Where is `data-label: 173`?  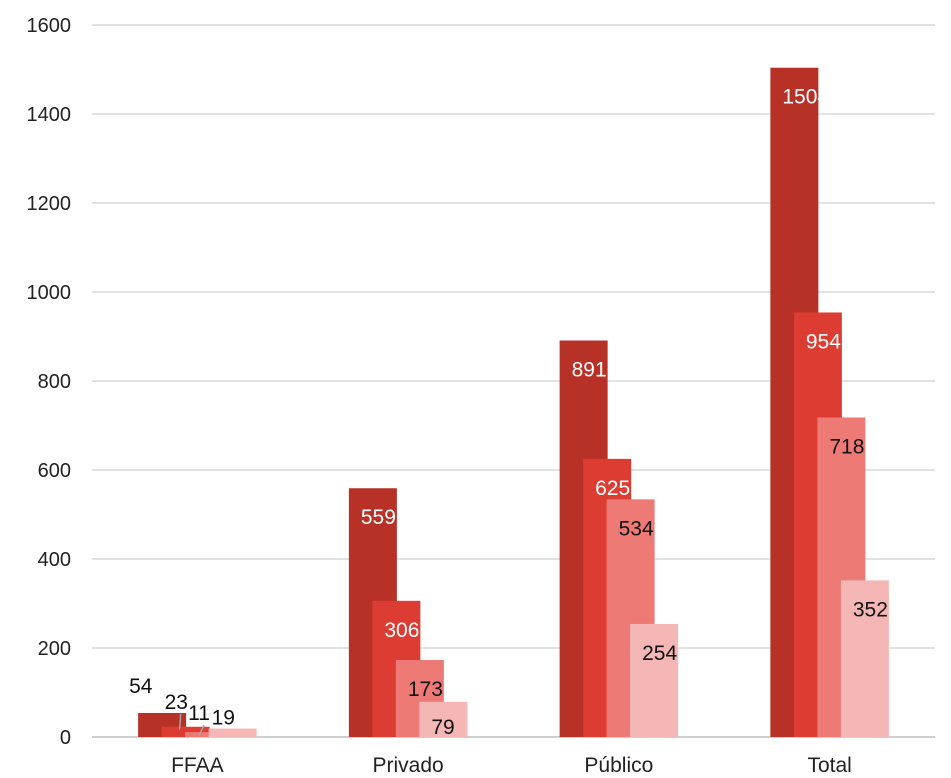 data-label: 173 is located at coordinates (425, 689).